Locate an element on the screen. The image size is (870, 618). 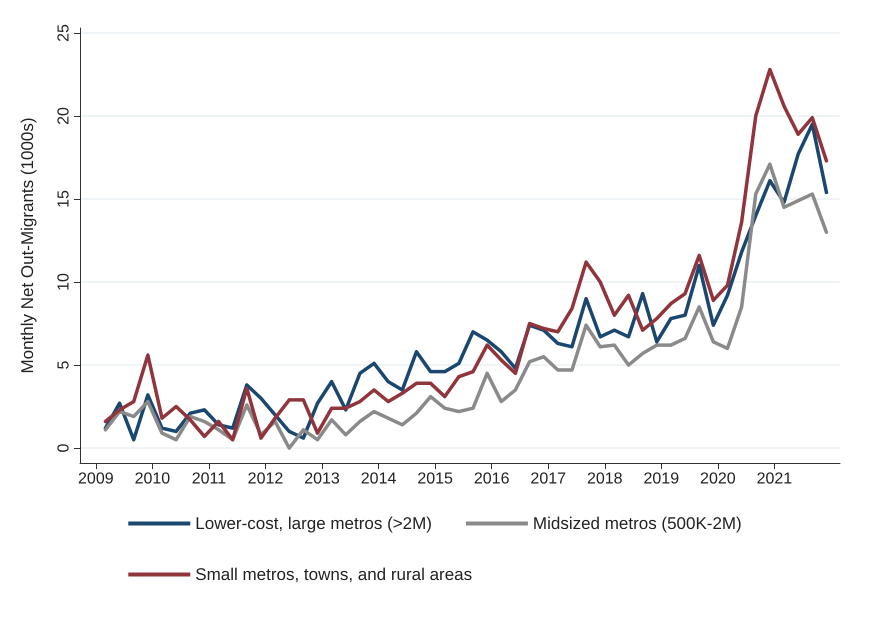
x-tick-label: 2010 is located at coordinates (152, 479).